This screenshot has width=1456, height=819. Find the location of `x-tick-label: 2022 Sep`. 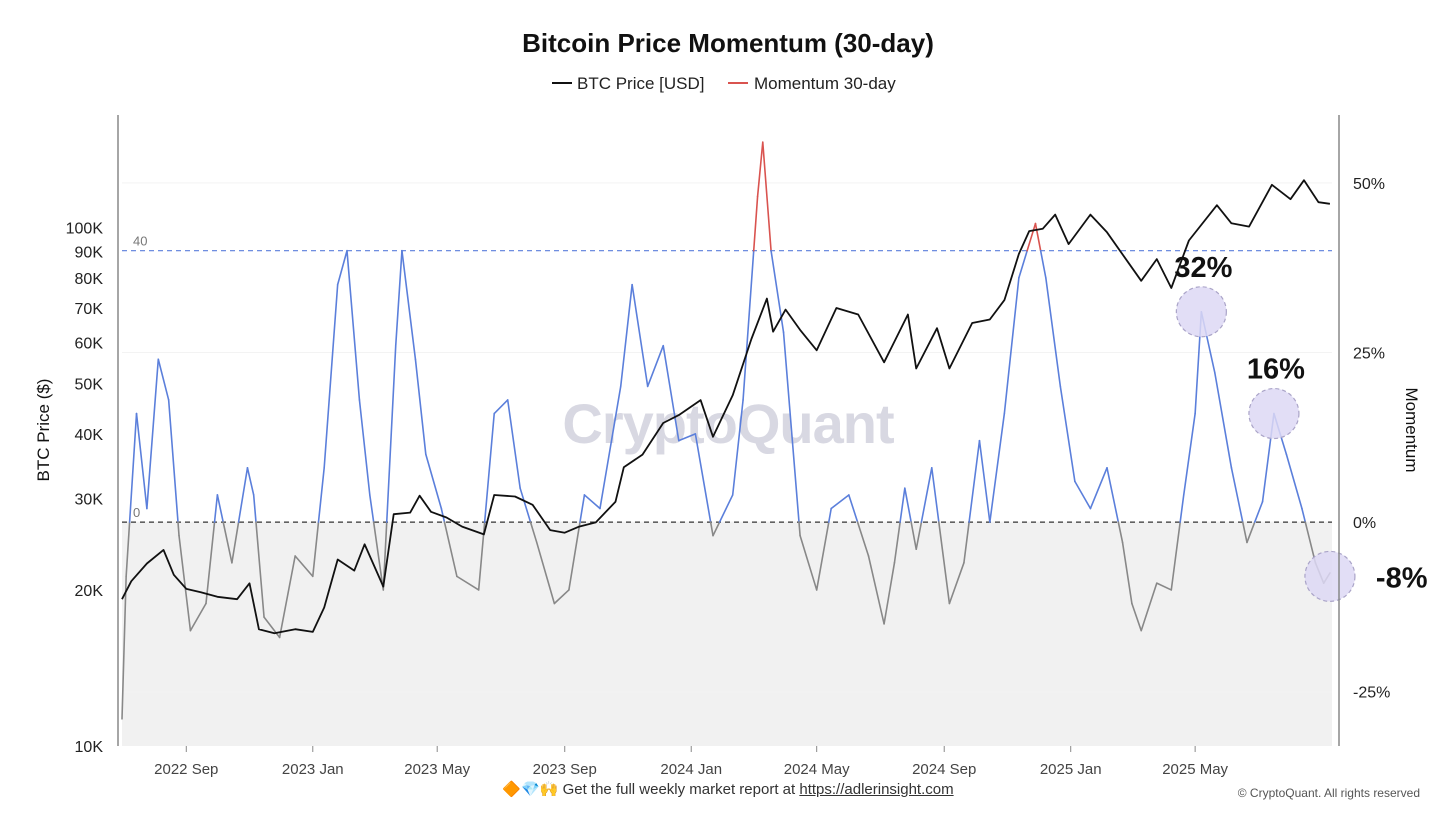

x-tick-label: 2022 Sep is located at coordinates (186, 769).